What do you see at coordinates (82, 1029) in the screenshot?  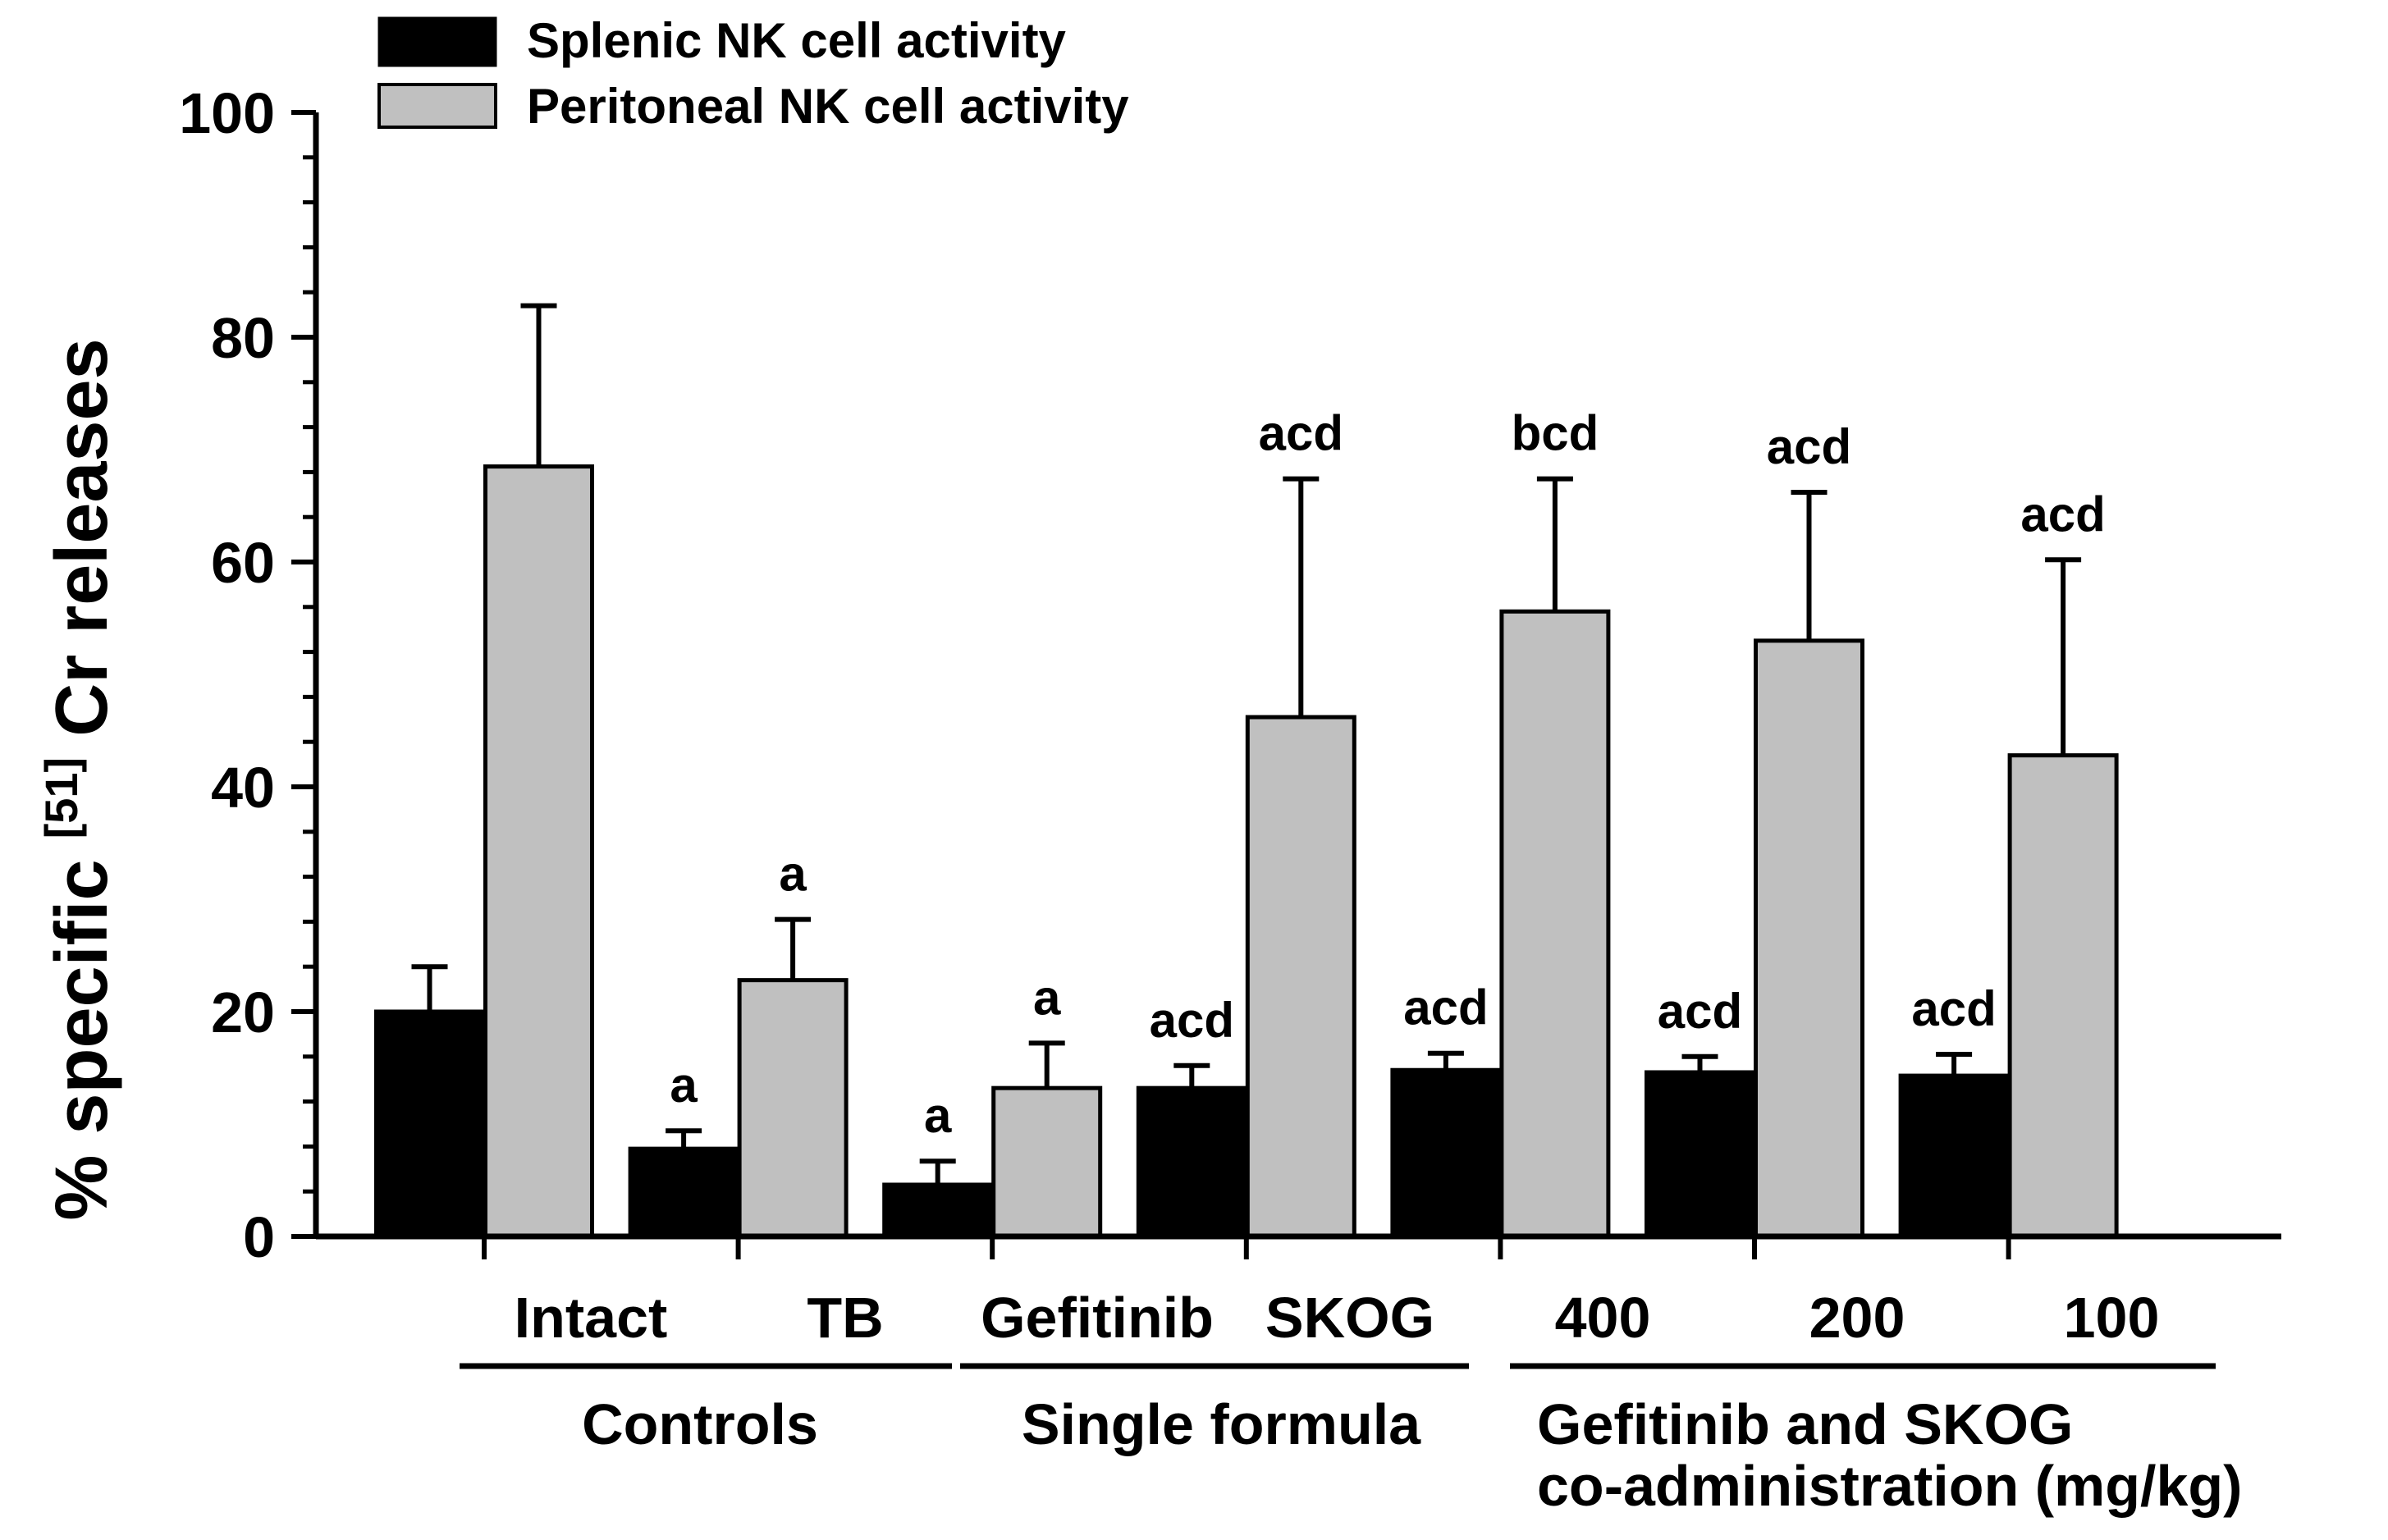 I see `y-axis-label-prefix: % specific` at bounding box center [82, 1029].